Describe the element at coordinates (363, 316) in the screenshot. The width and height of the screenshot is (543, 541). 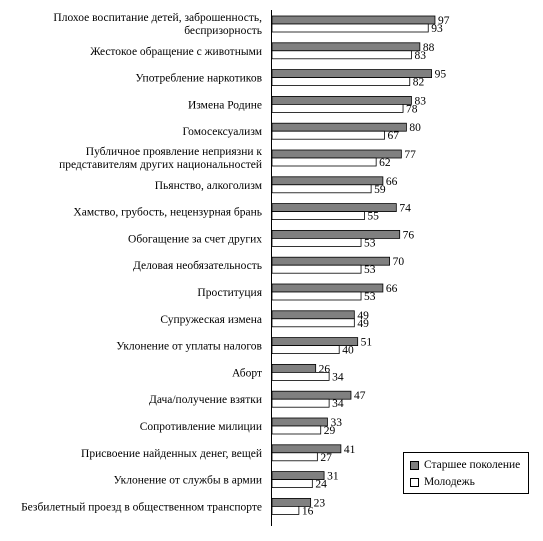
I see `value-label-older: 49` at that location.